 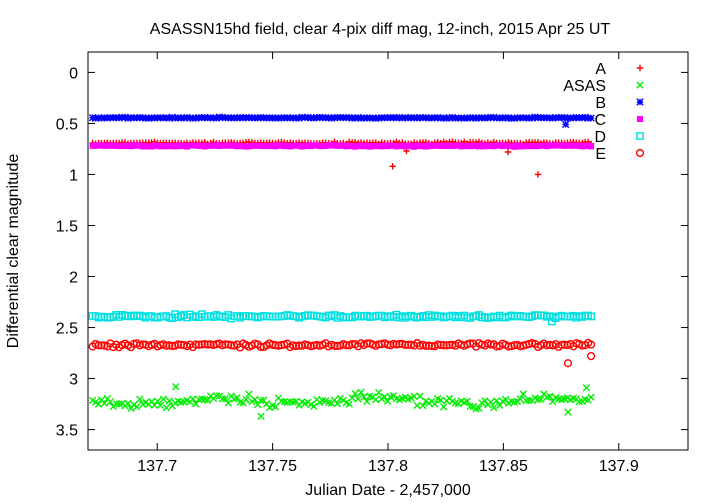 What do you see at coordinates (73, 278) in the screenshot?
I see `y-tick-label: 2` at bounding box center [73, 278].